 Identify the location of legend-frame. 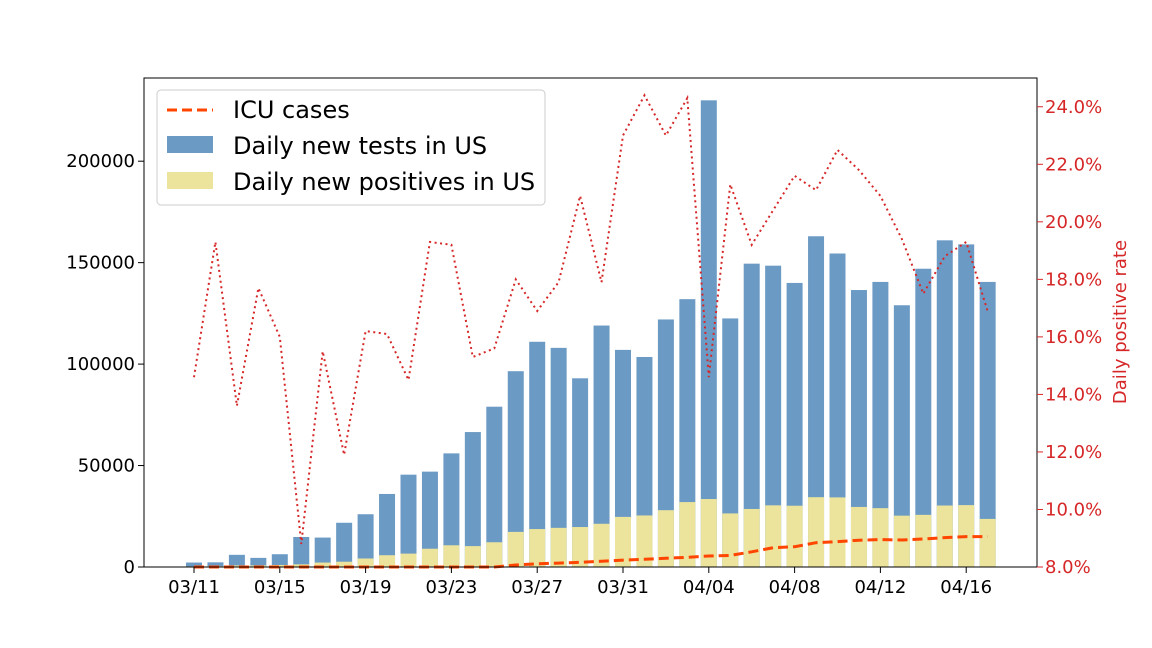
(351, 147).